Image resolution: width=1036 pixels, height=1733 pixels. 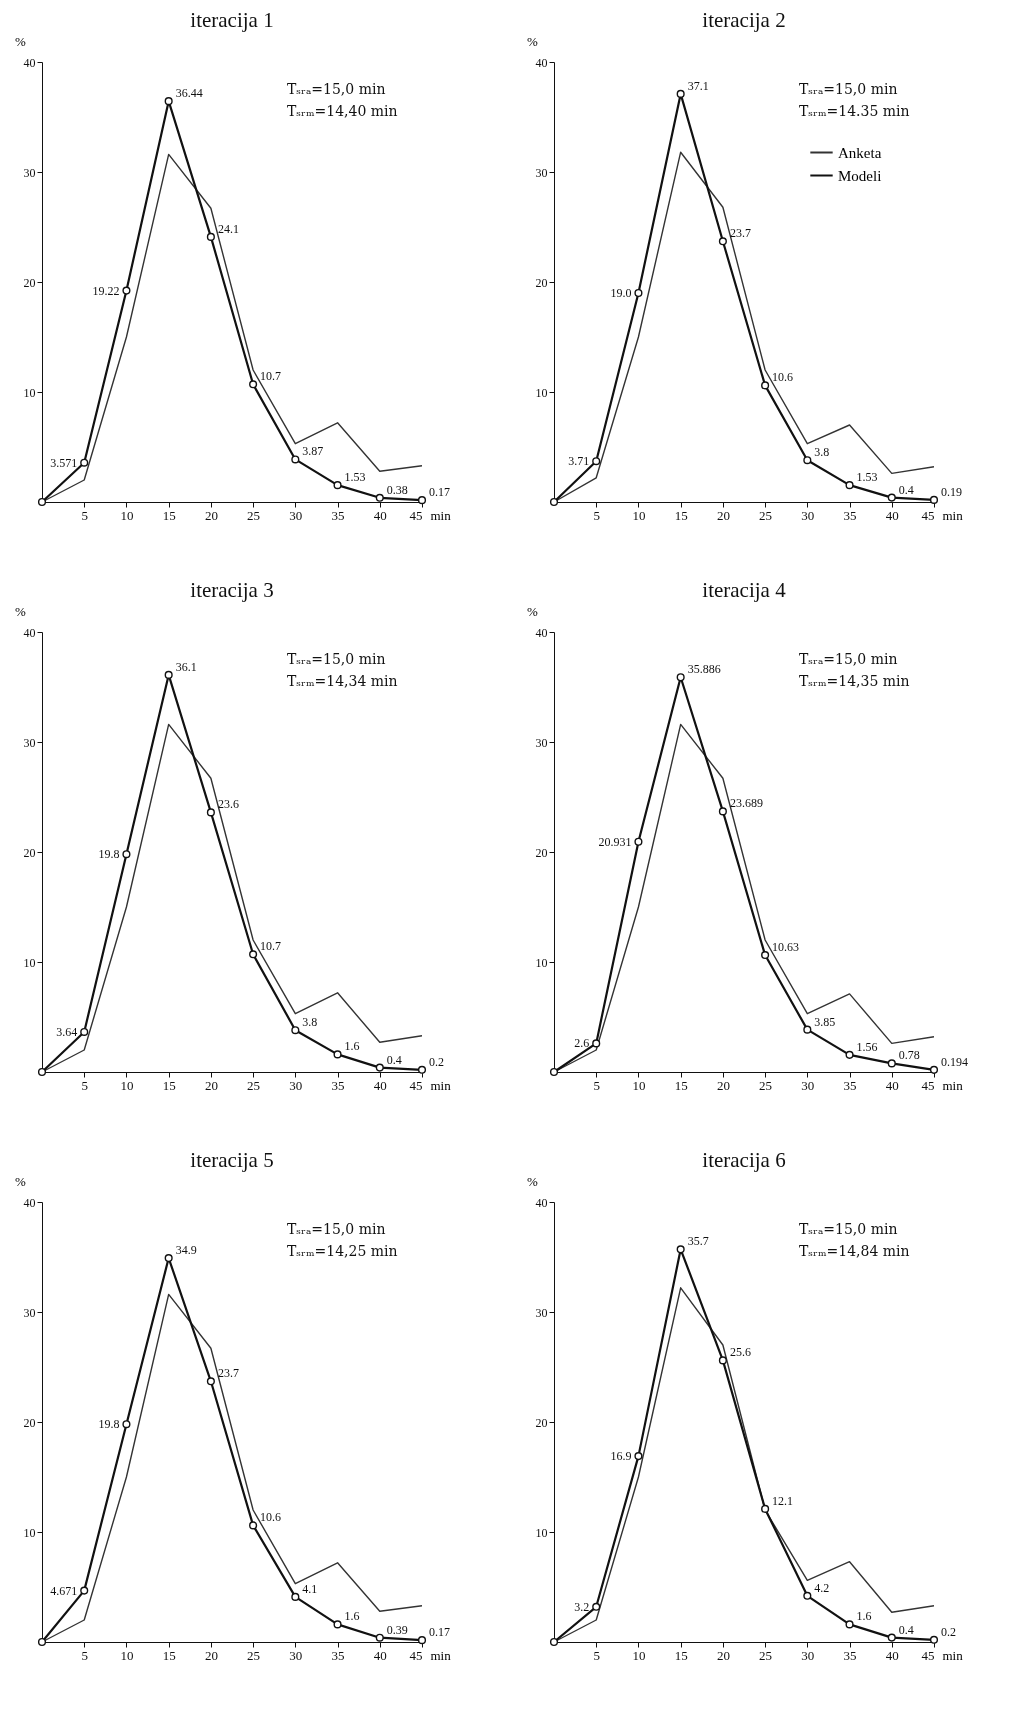 I want to click on data-label: 0.39, so click(x=397, y=1629).